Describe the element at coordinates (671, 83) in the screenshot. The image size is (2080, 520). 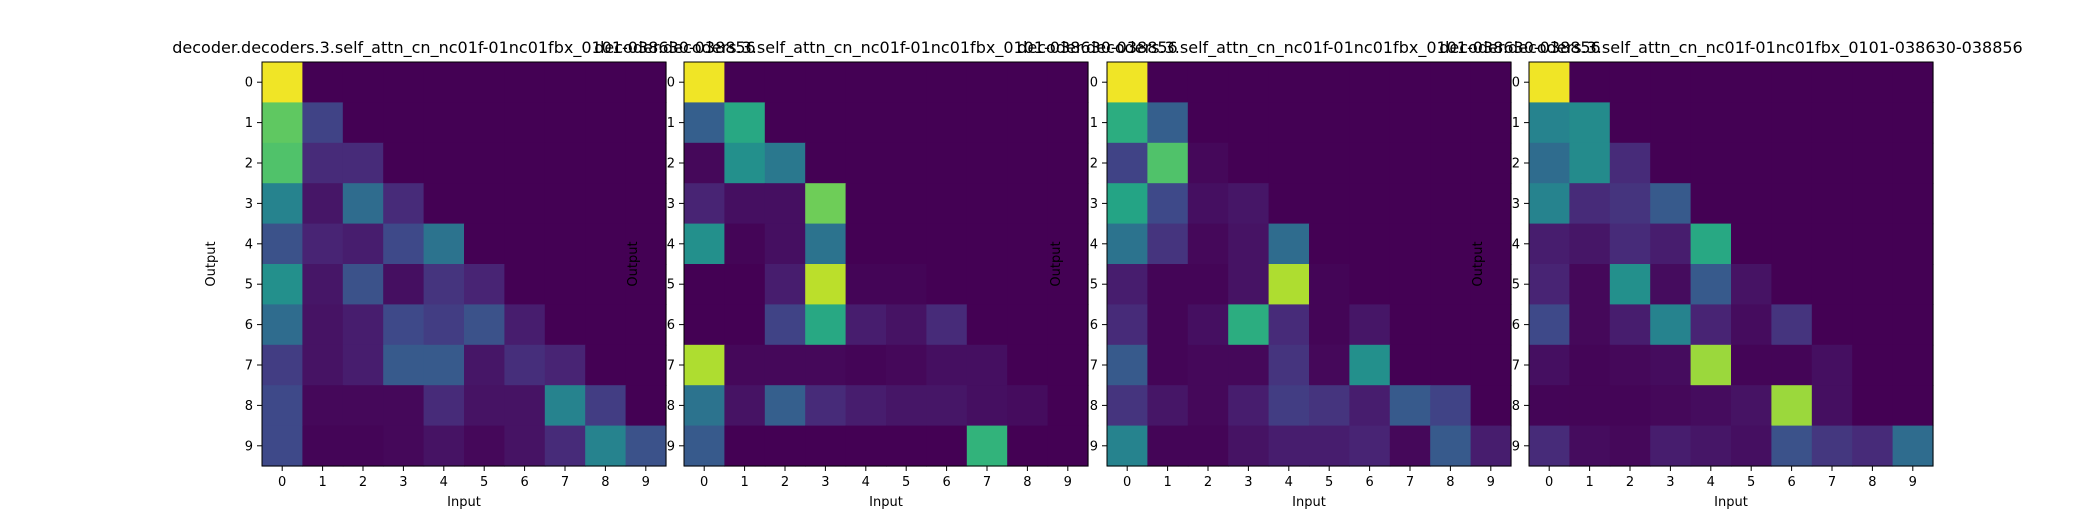
I see `y-tick-label: 0` at that location.